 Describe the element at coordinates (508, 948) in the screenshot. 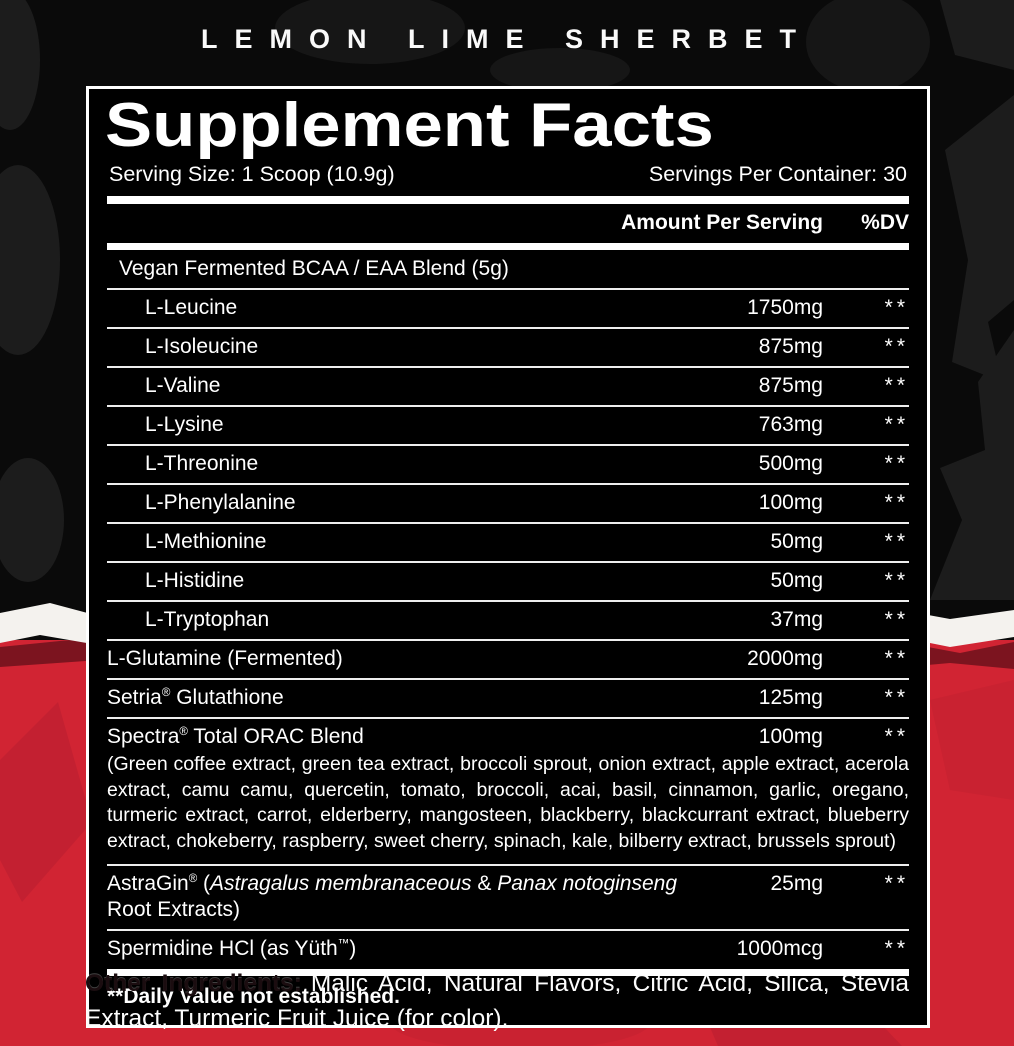

I see `ingredient-row: Spermidine HCl (as Yüth™) 1000mcg **` at that location.